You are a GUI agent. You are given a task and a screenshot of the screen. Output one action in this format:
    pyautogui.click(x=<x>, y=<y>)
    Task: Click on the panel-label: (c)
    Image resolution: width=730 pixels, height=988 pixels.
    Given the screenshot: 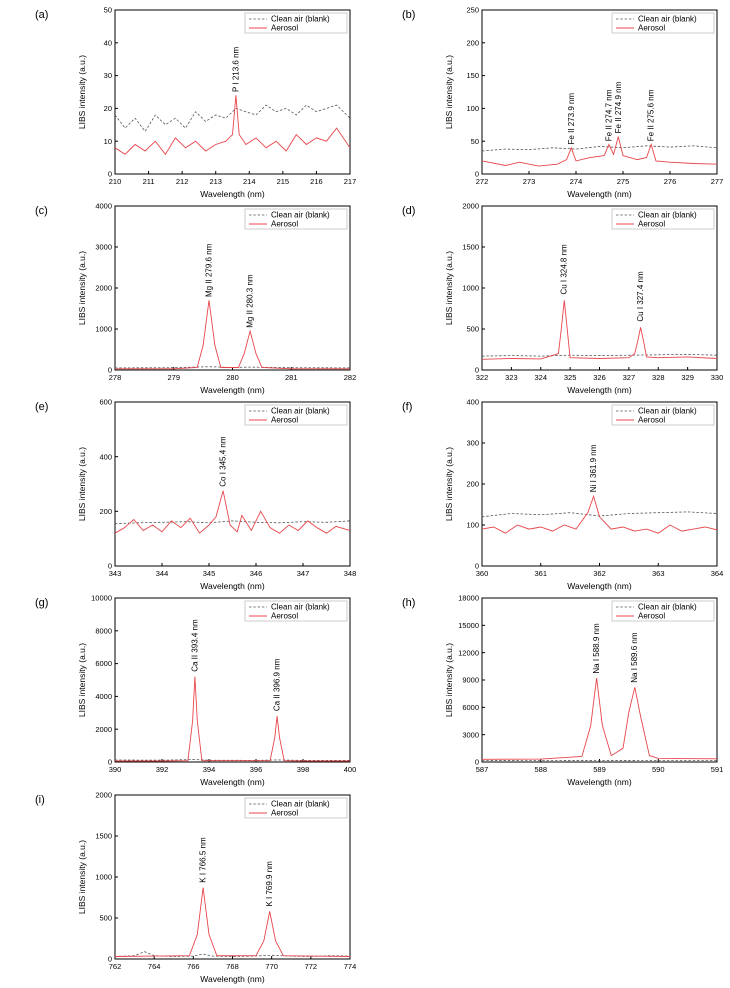 What is the action you would take?
    pyautogui.click(x=41, y=211)
    